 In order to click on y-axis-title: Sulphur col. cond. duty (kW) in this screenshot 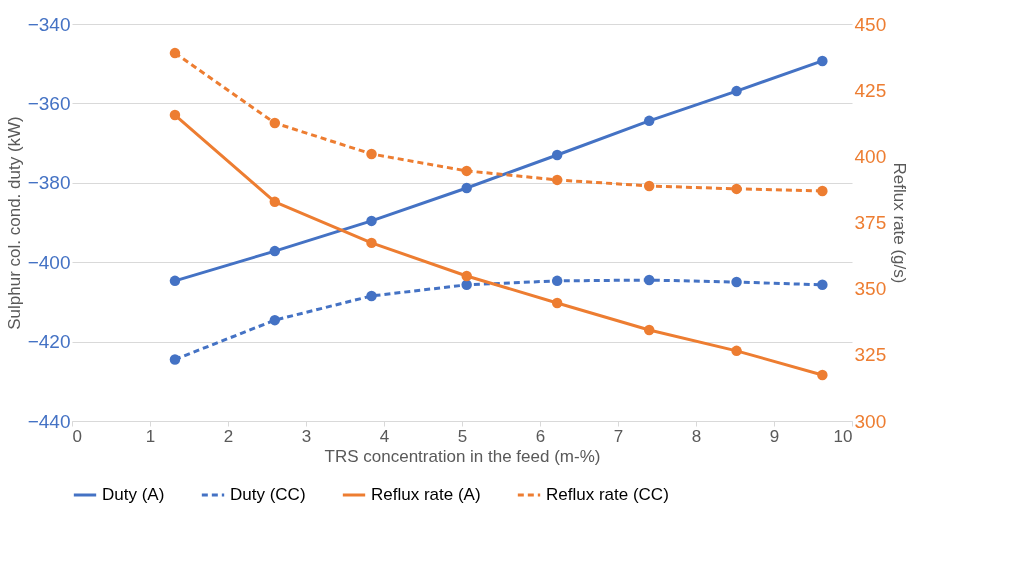, I will do `click(14, 223)`.